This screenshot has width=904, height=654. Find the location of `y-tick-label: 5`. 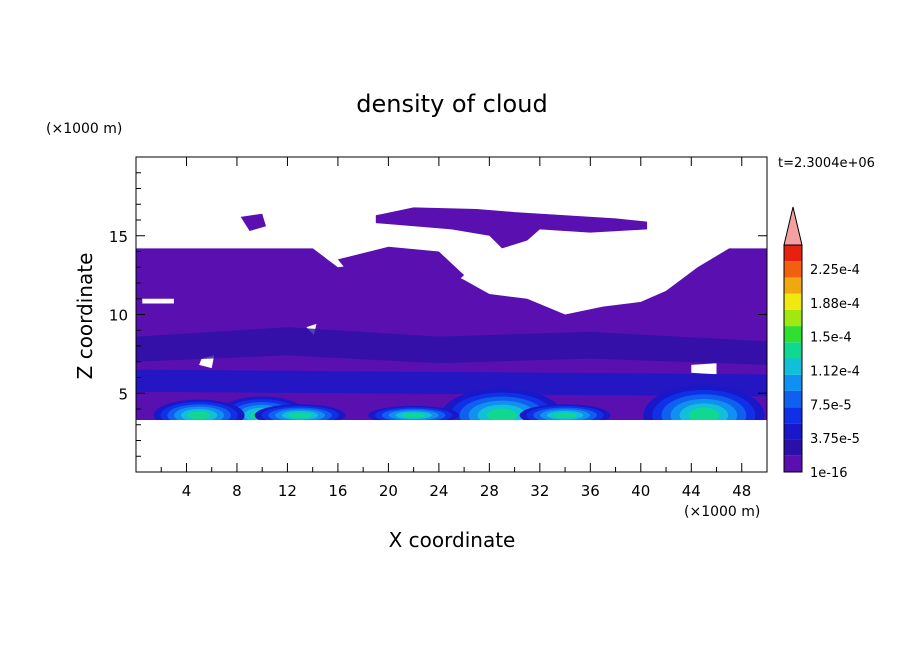

y-tick-label: 5 is located at coordinates (123, 394).